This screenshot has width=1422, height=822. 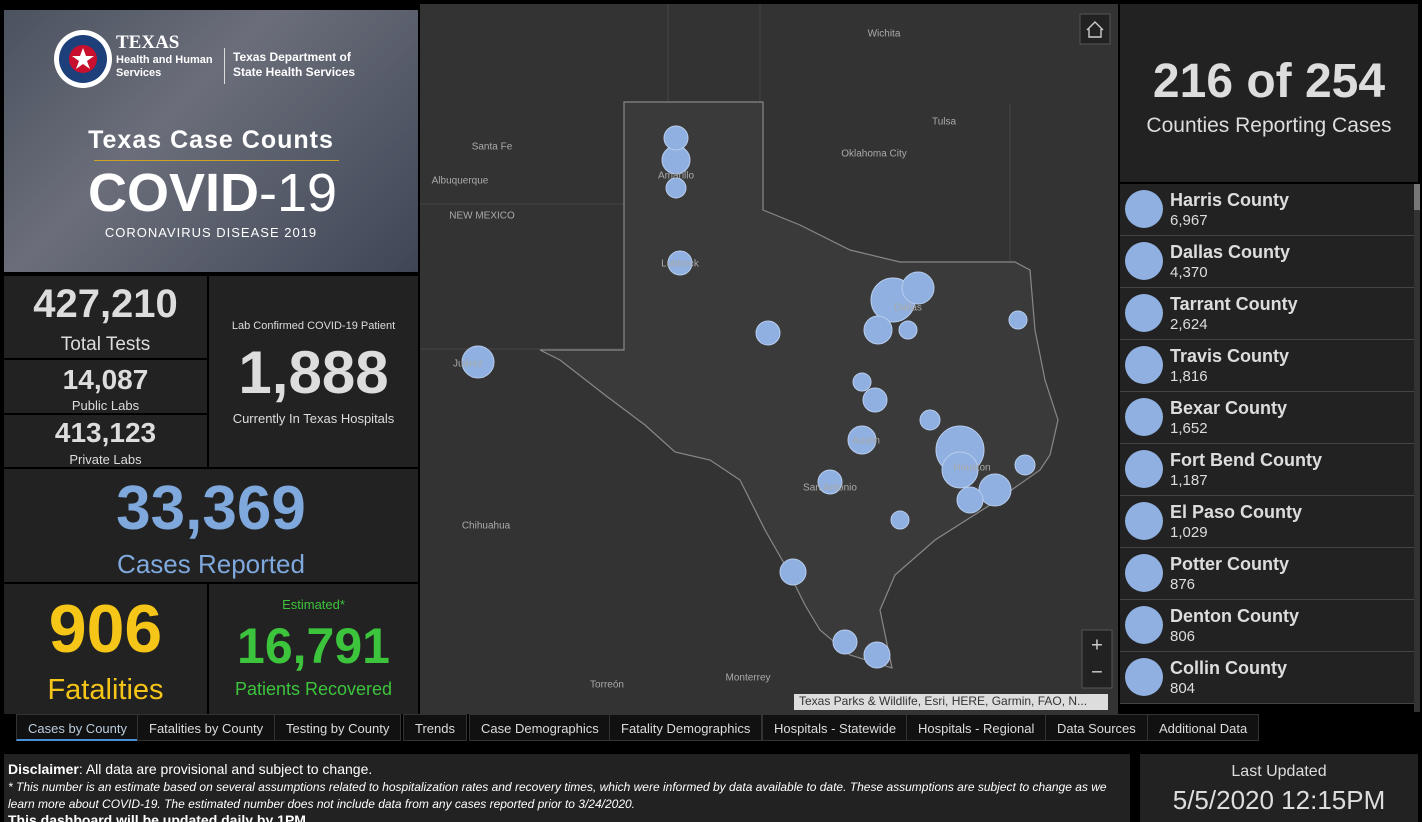 What do you see at coordinates (866, 441) in the screenshot?
I see `map-label: Austin` at bounding box center [866, 441].